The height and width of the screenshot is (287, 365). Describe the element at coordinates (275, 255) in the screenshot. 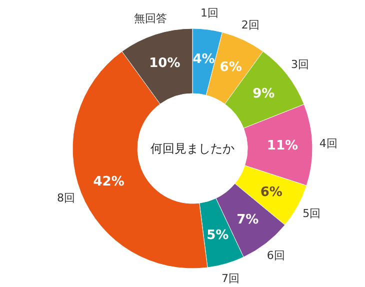

I see `slice-label: 6回` at that location.